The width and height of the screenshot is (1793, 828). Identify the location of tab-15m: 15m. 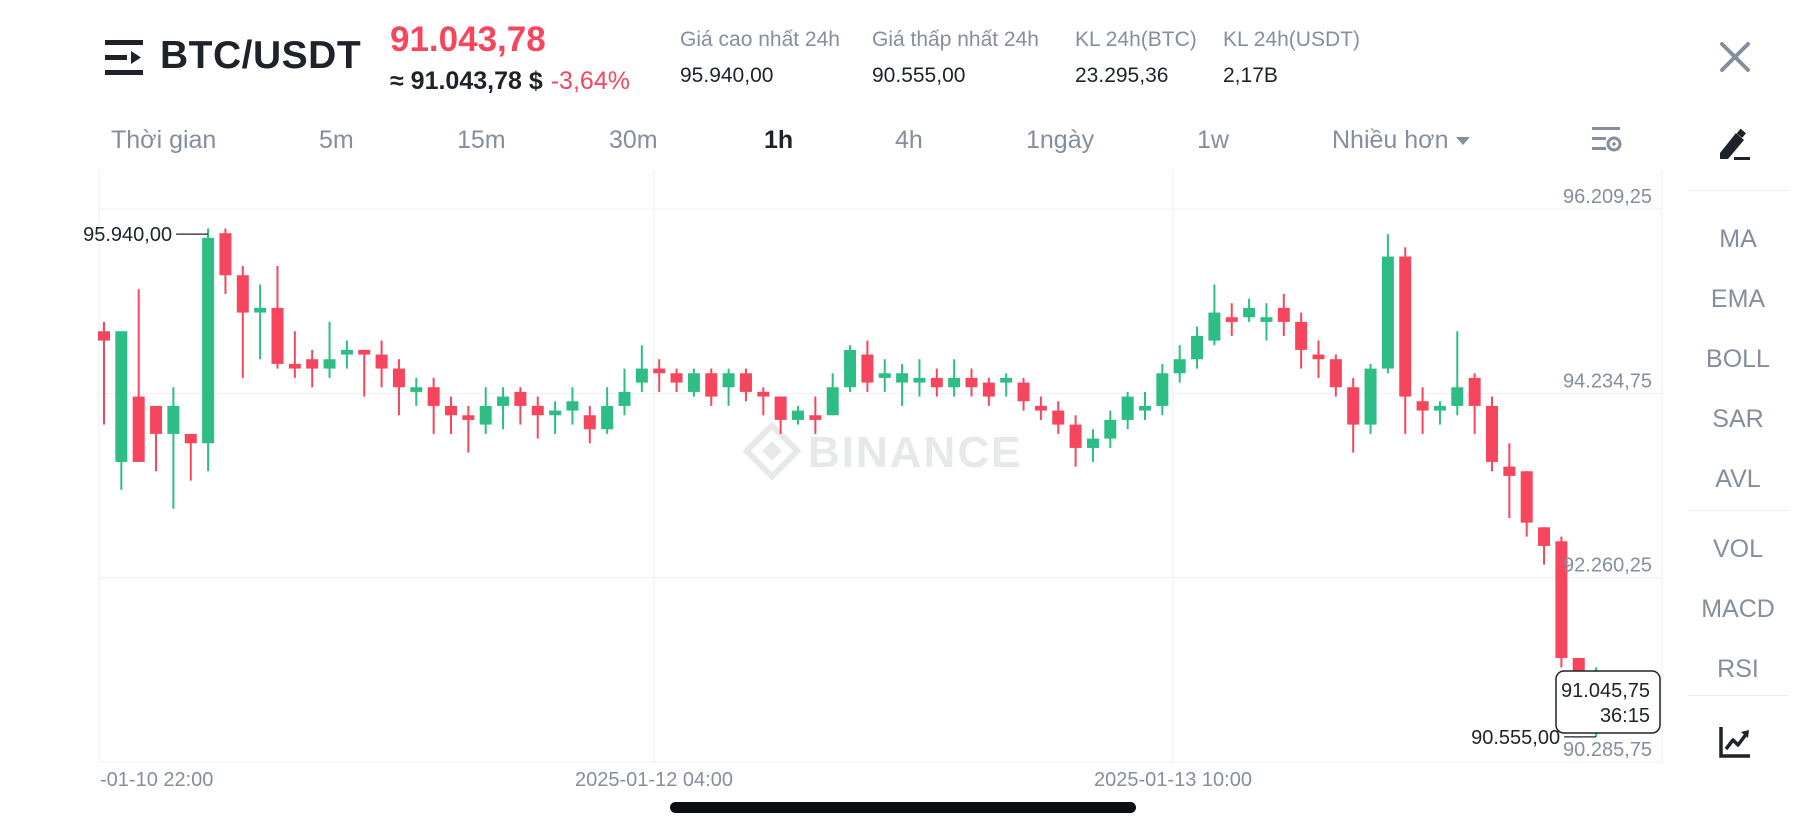
(481, 140).